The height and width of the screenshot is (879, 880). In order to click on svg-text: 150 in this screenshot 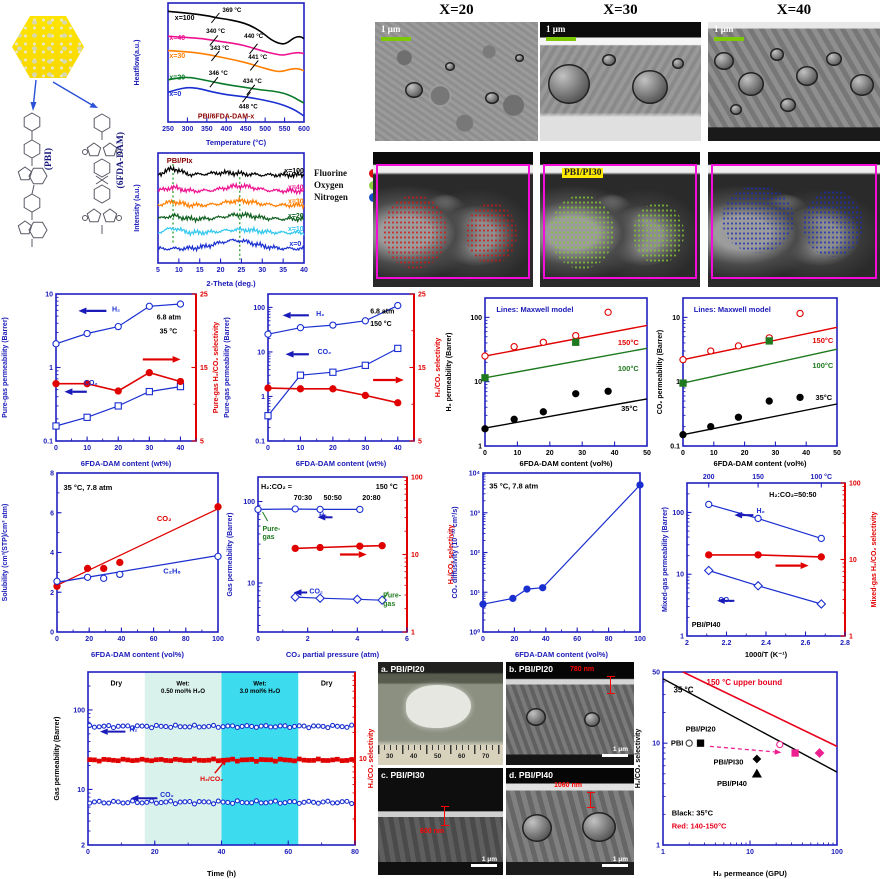, I will do `click(758, 477)`.